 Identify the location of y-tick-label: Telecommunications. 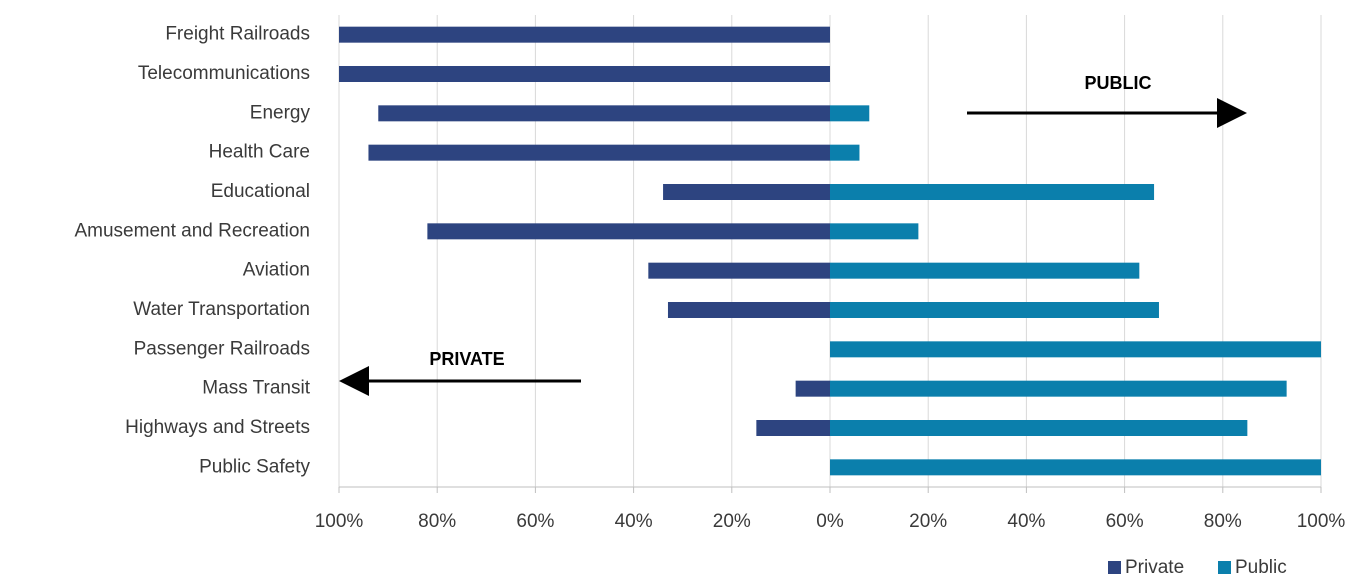
(224, 73).